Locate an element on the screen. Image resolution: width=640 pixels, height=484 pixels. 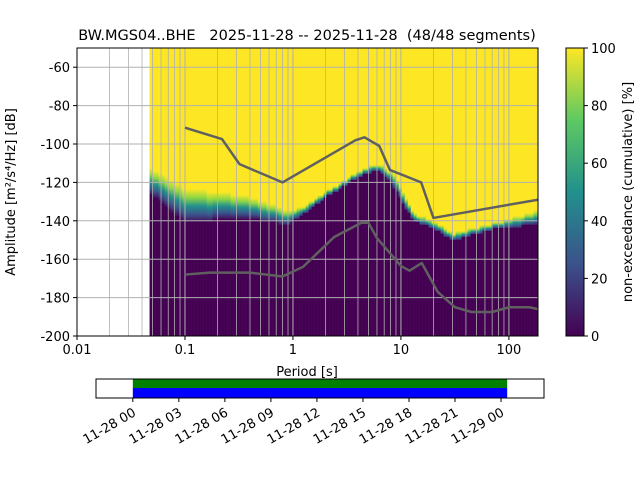
colorbar-label: non-exceedance (cumulative) [%] is located at coordinates (628, 192).